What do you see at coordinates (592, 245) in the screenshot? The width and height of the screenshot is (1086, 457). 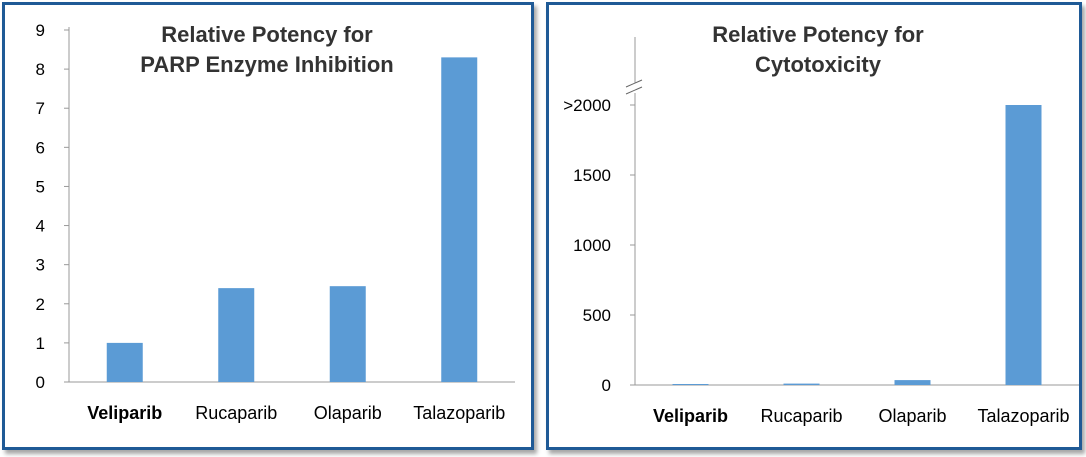 I see `y-tick-label: 1000` at bounding box center [592, 245].